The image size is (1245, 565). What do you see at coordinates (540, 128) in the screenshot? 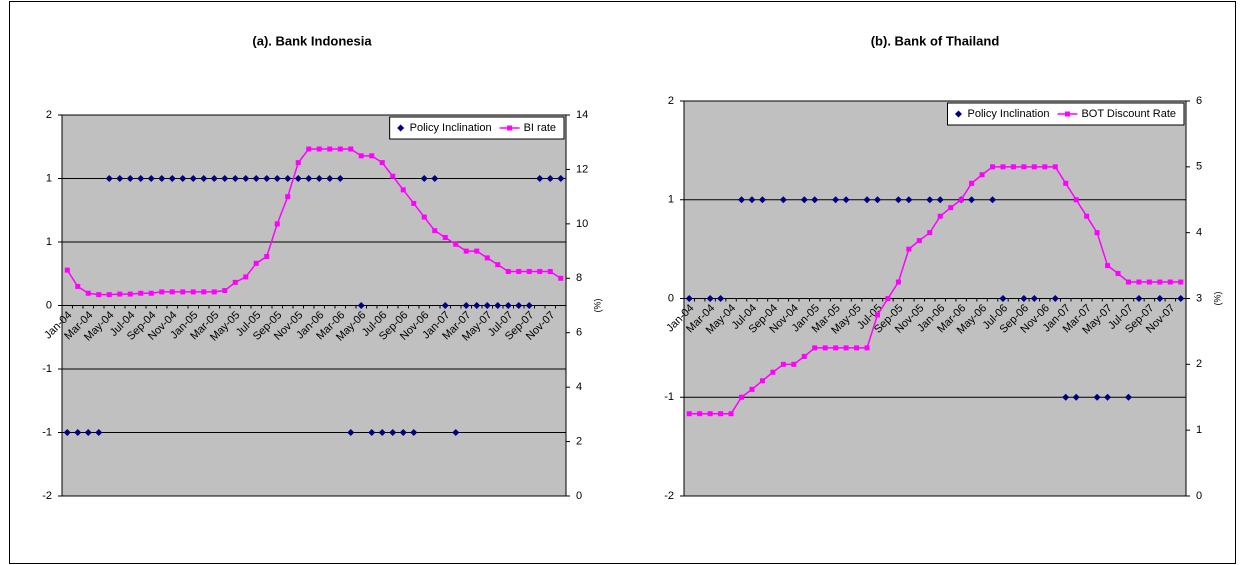
I see `legend-label: BI rate` at bounding box center [540, 128].